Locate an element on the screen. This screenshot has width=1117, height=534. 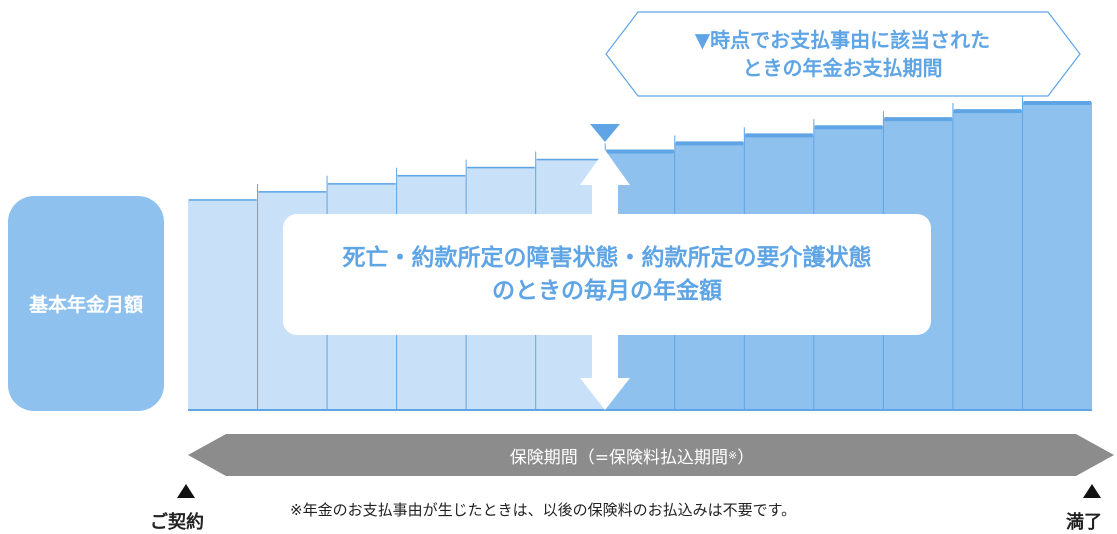
base-annuity-label: 基本年金月額 is located at coordinates (85, 305).